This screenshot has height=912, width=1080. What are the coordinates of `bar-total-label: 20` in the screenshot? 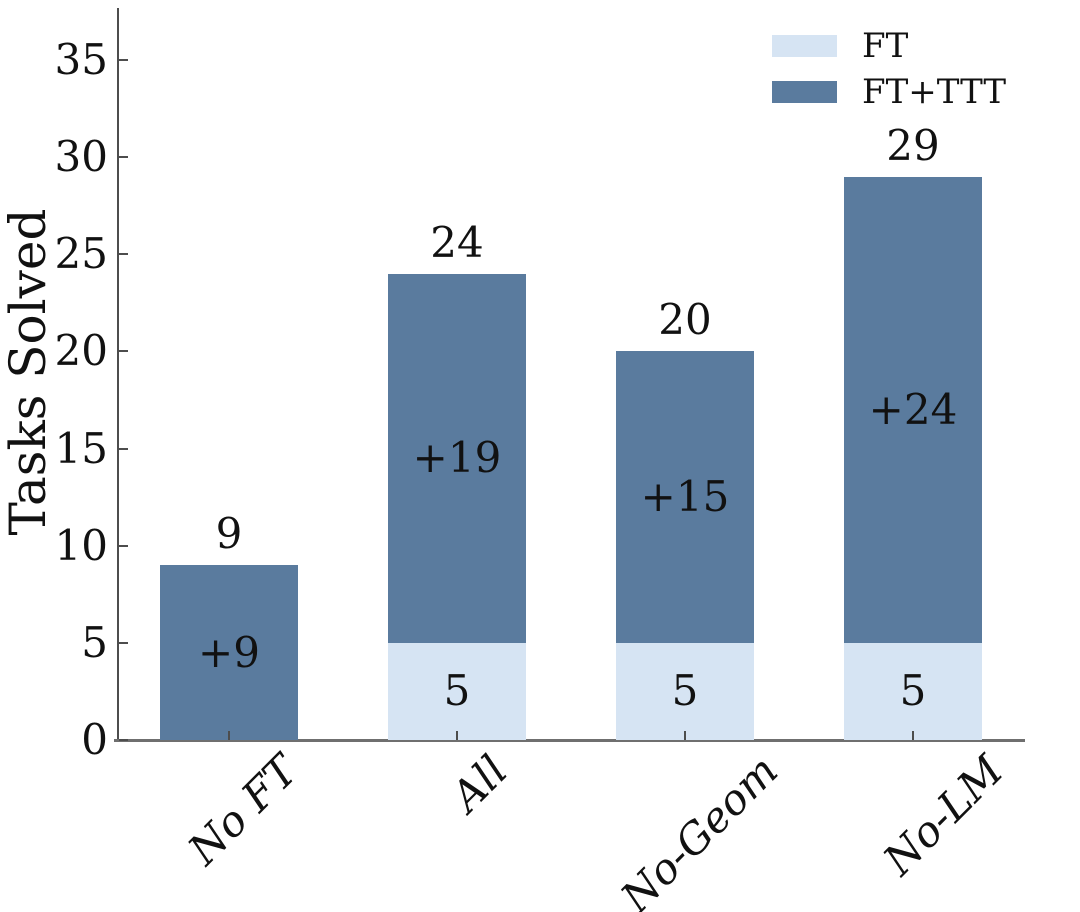 It's located at (685, 320).